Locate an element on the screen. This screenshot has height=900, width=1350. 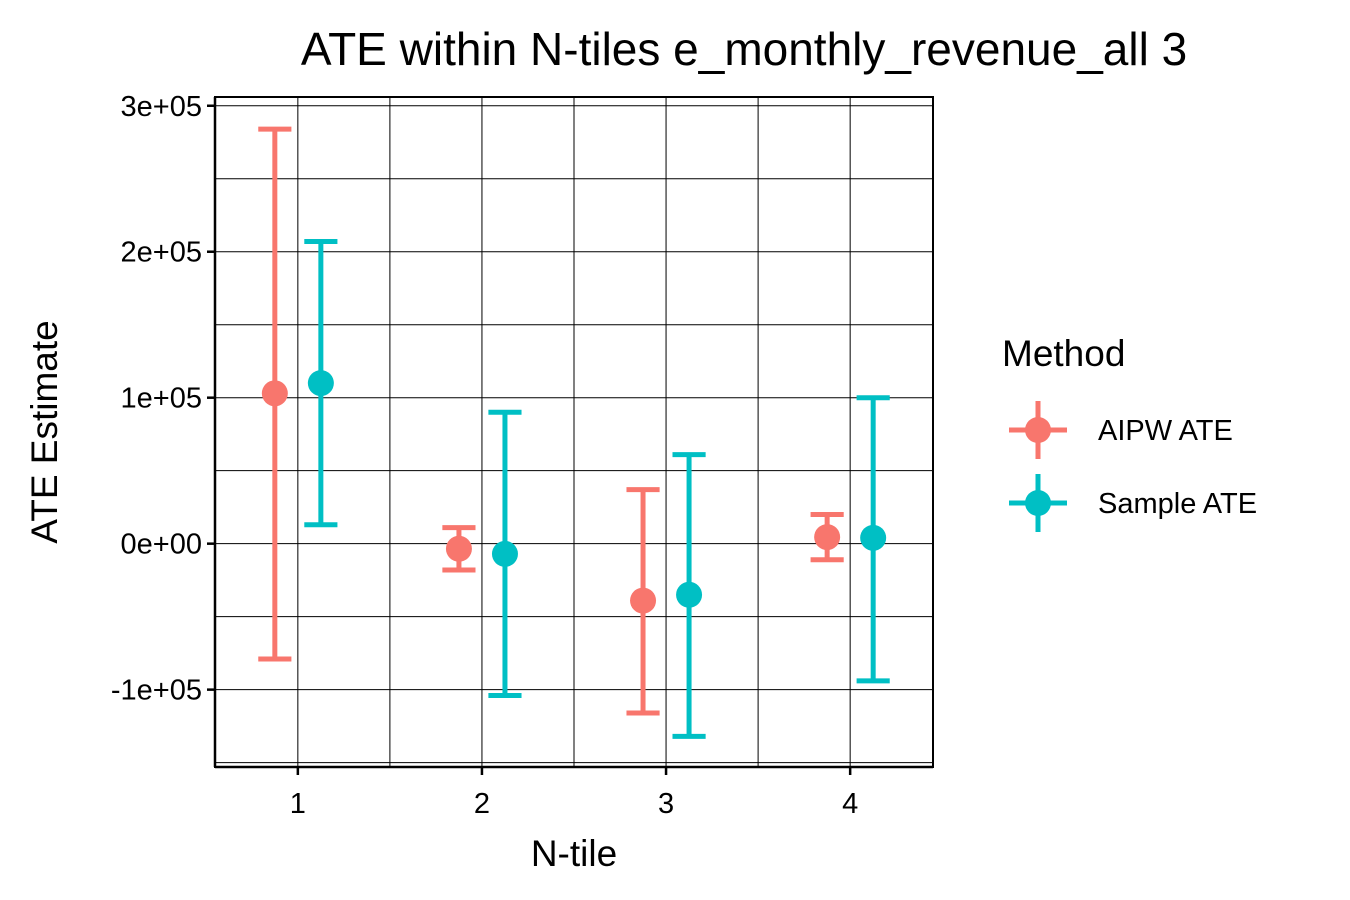
x-tick-label: 3 is located at coordinates (666, 804).